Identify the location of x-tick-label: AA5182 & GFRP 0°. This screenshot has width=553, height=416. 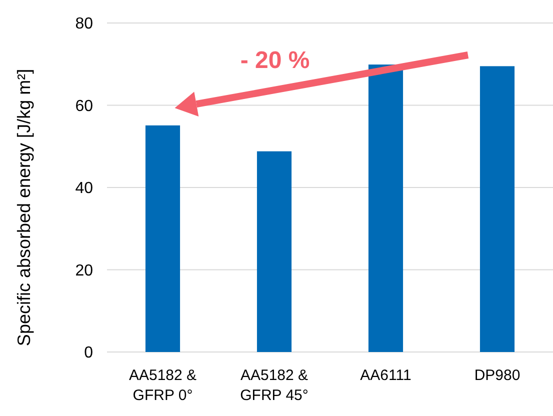
(162, 385).